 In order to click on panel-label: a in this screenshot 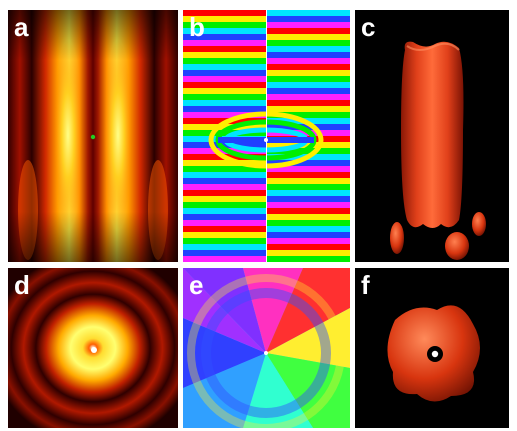, I will do `click(21, 27)`.